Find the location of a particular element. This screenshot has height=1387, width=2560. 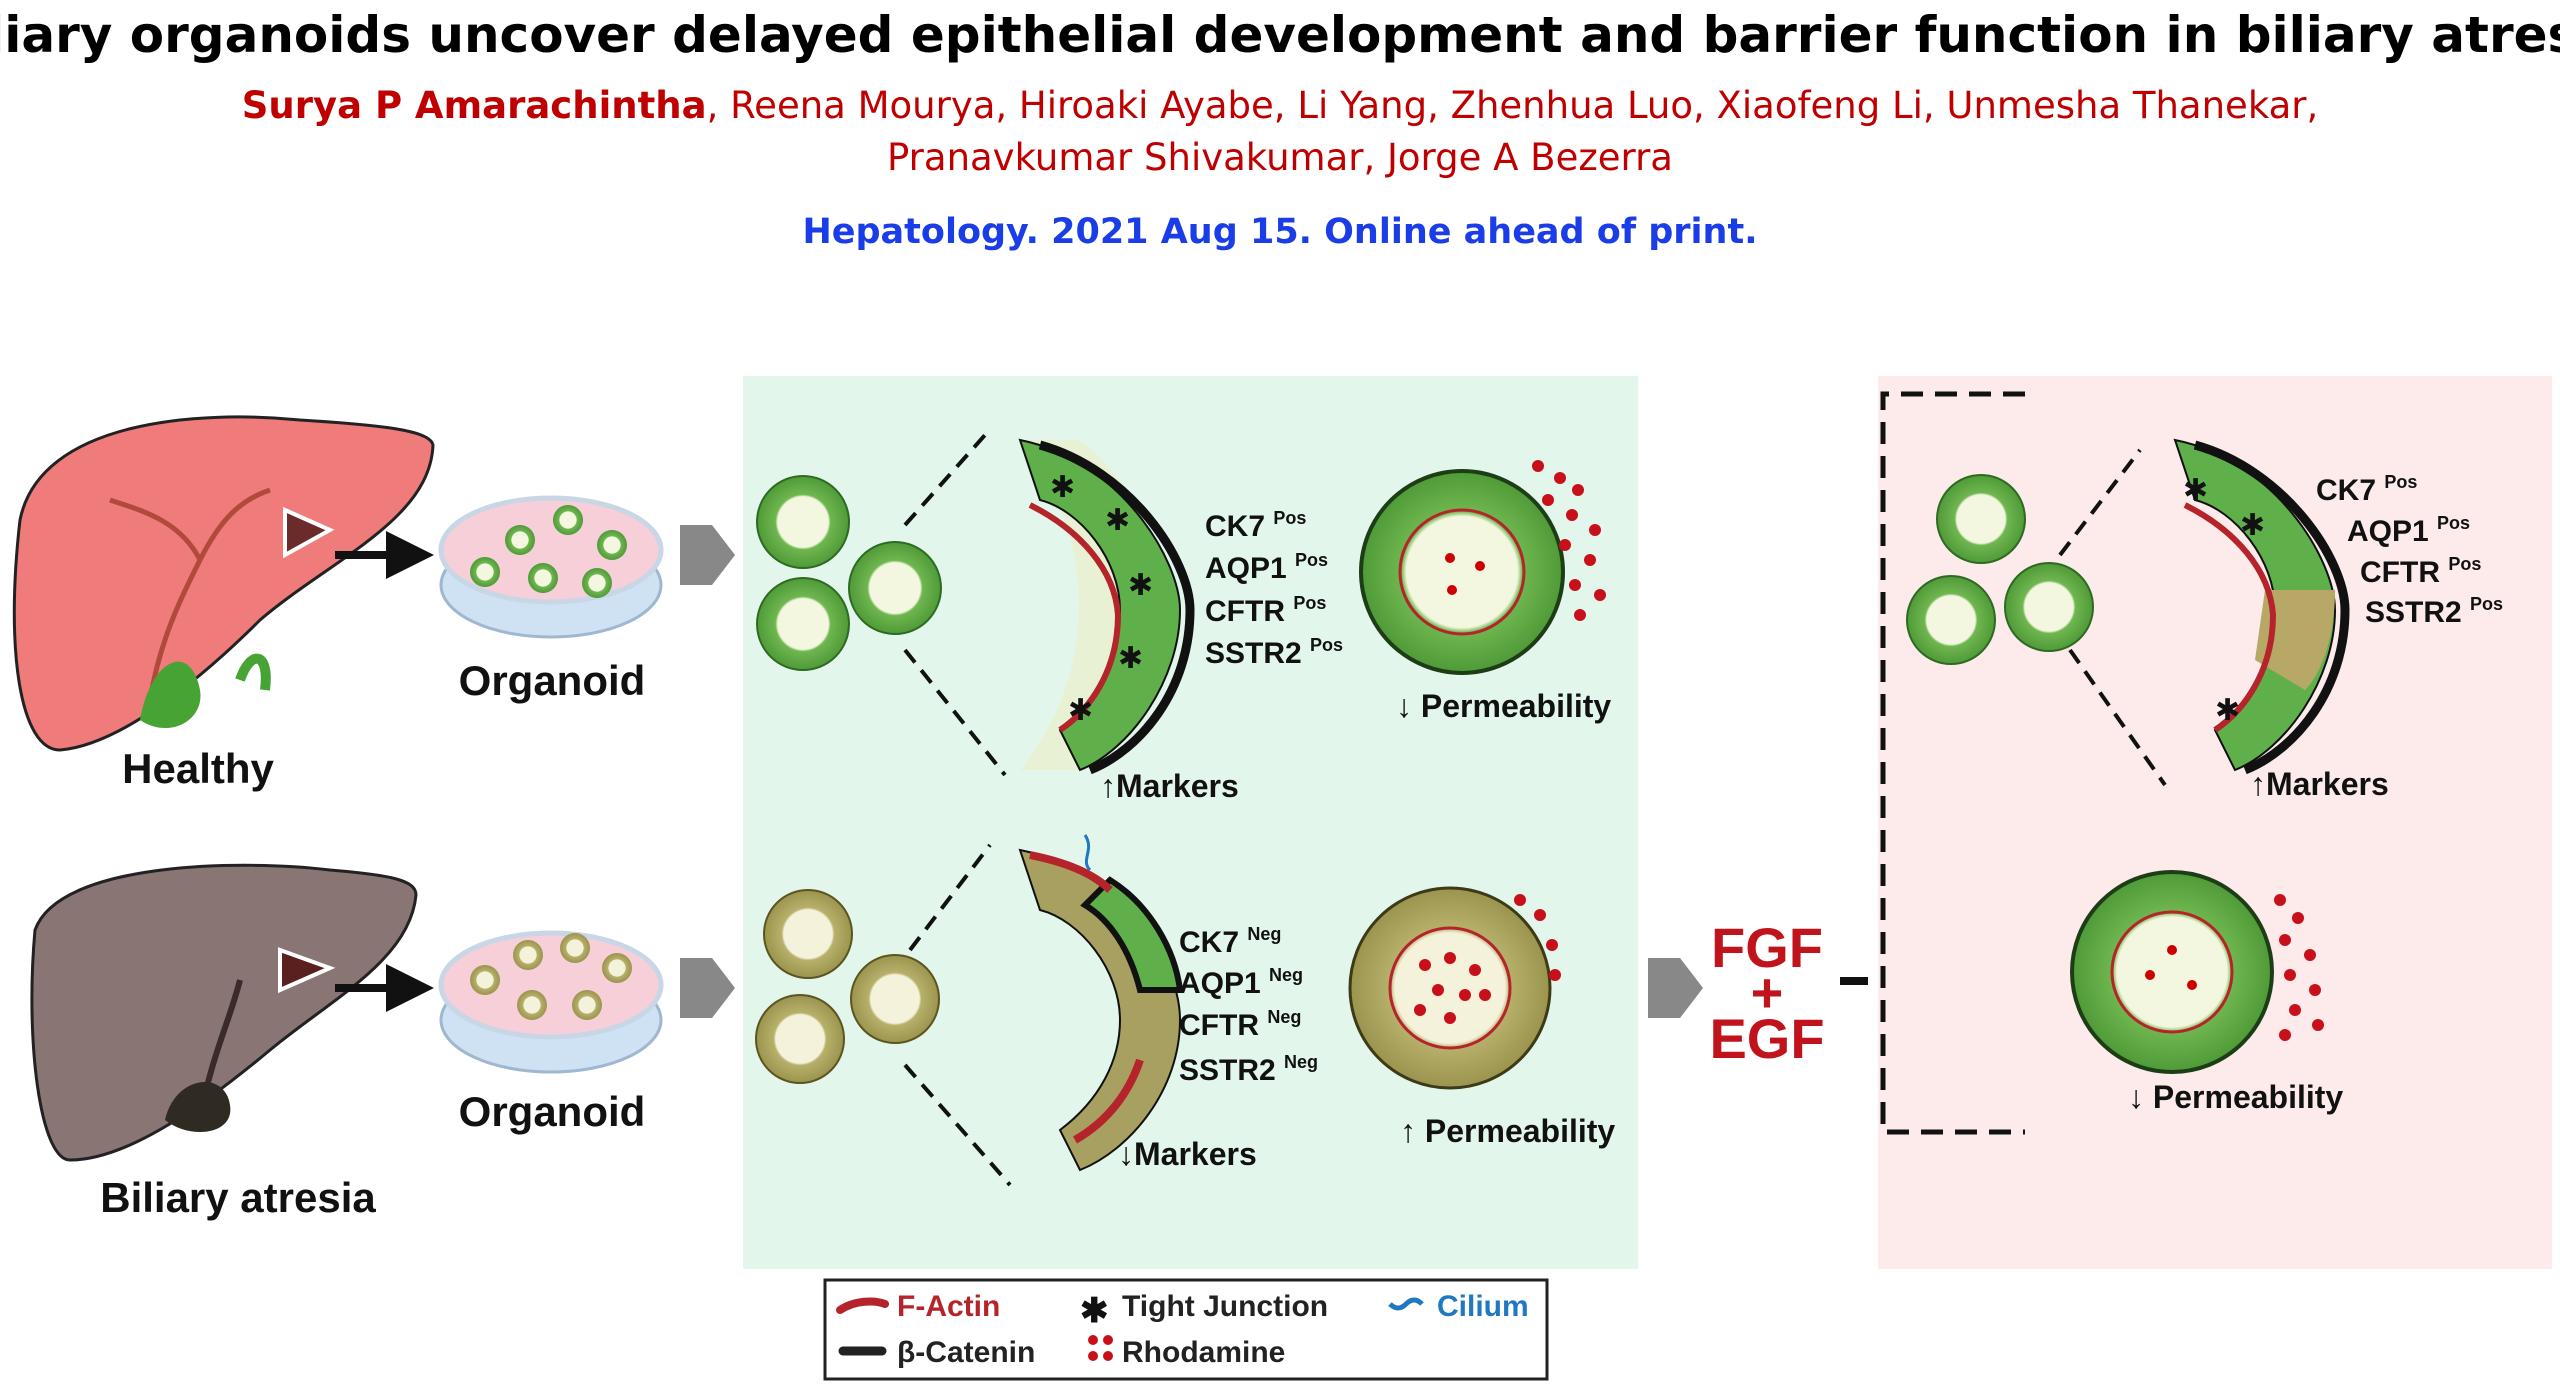

healthy-marker-list: CK7 Pos AQP1 Pos CFTR Pos SSTR2 Pos is located at coordinates (1274, 589).